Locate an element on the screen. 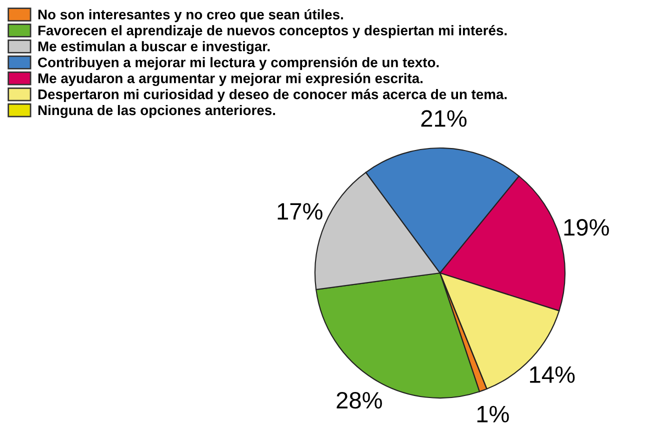 Image resolution: width=662 pixels, height=448 pixels. legend-label: Me estimulan a buscar e investigar. is located at coordinates (154, 47).